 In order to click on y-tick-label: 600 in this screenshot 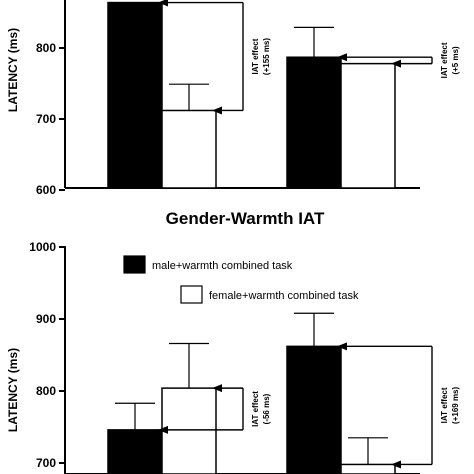, I will do `click(46, 190)`.